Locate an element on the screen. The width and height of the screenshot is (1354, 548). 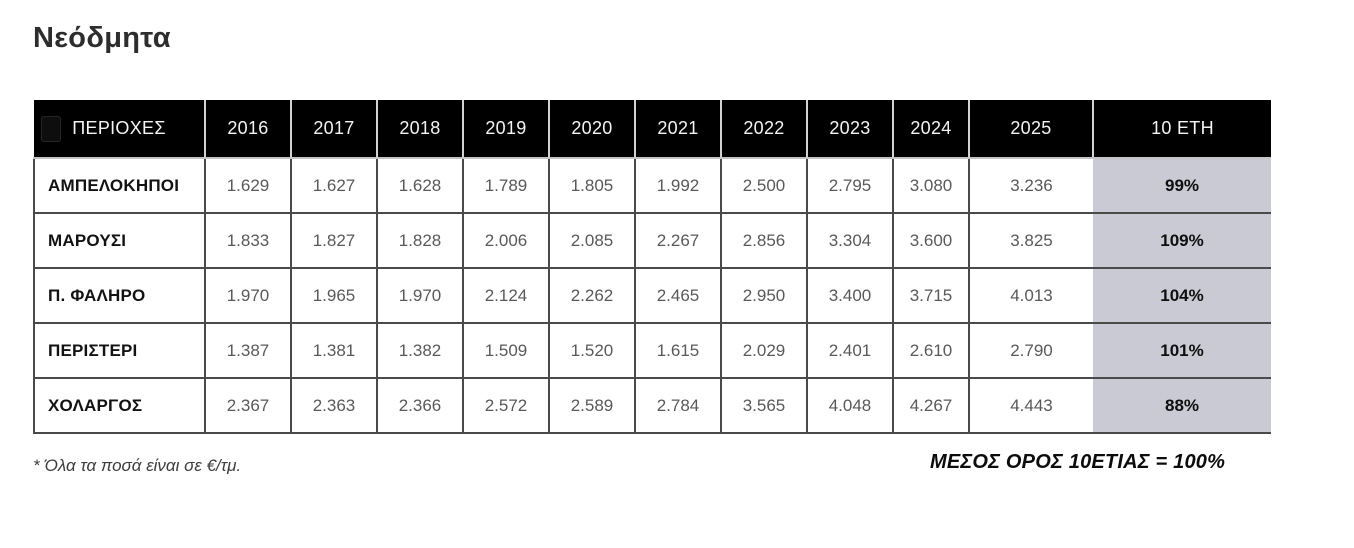
price-cell: 1.629 is located at coordinates (248, 186).